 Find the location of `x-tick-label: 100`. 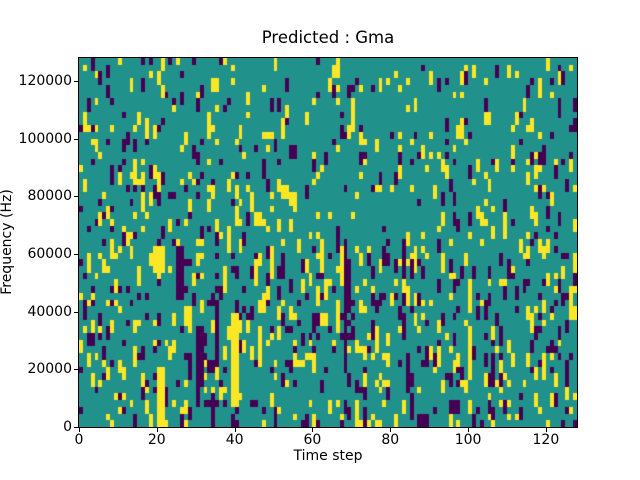

x-tick-label: 100 is located at coordinates (468, 440).